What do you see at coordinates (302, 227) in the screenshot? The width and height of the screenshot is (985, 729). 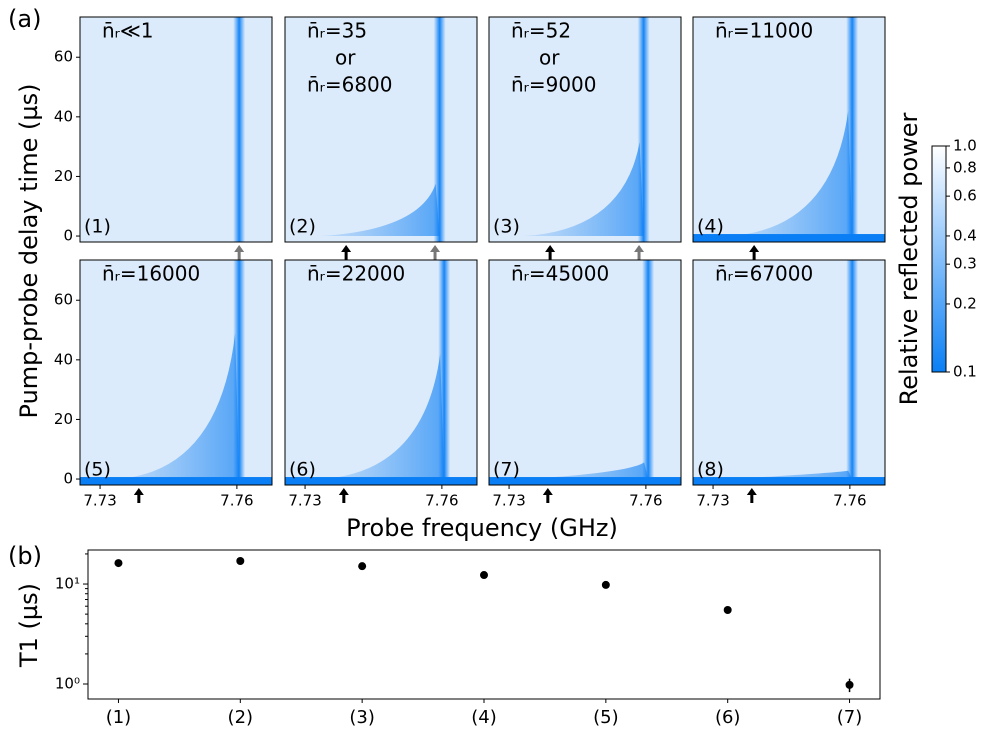 I see `panel-index: (2)` at bounding box center [302, 227].